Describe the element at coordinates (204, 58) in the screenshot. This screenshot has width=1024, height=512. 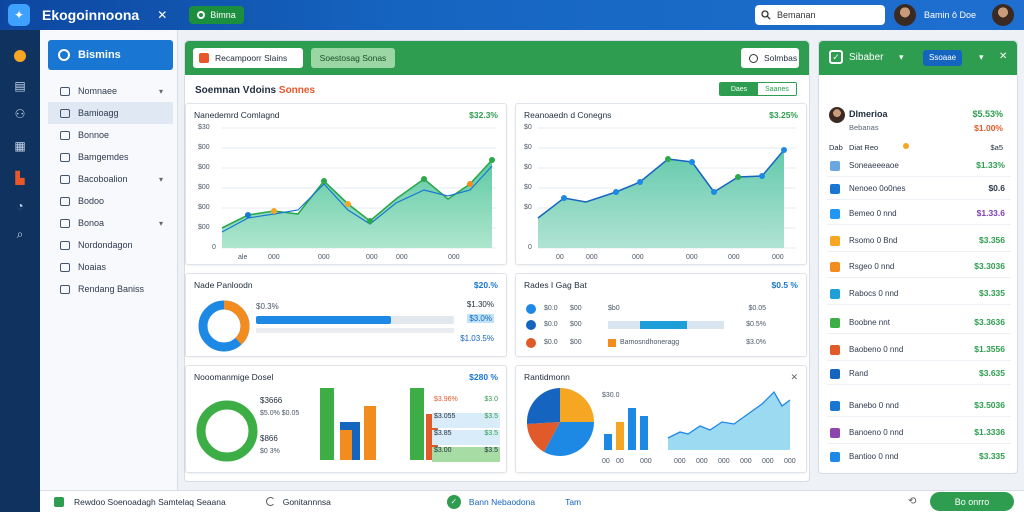
I see `chart-tab-icon` at that location.